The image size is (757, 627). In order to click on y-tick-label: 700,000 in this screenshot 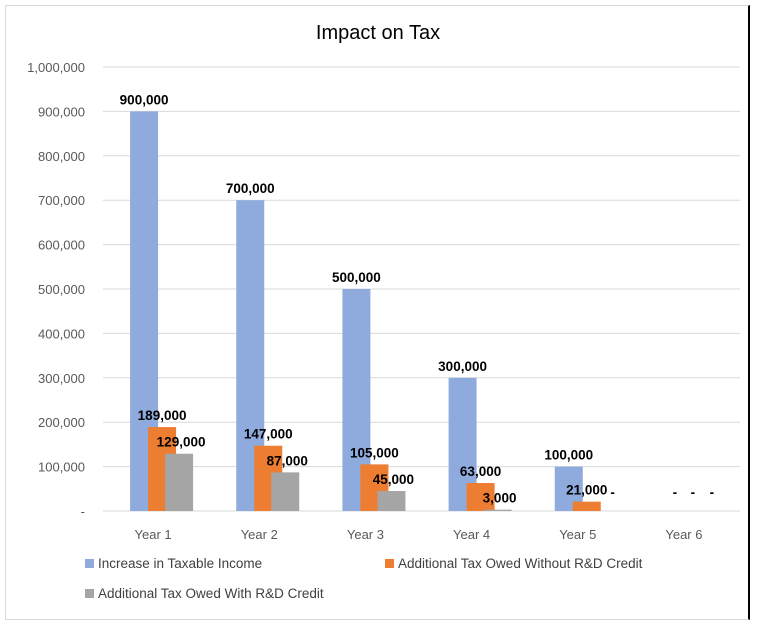, I will do `click(61, 200)`.